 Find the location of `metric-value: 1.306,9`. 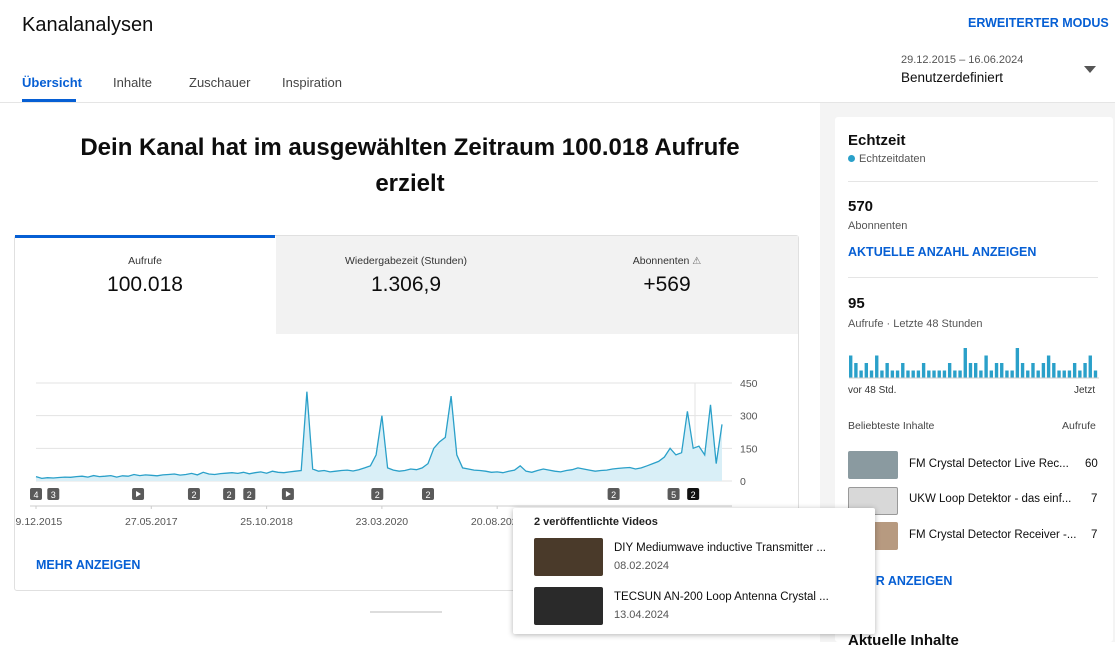

metric-value: 1.306,9 is located at coordinates (406, 284).